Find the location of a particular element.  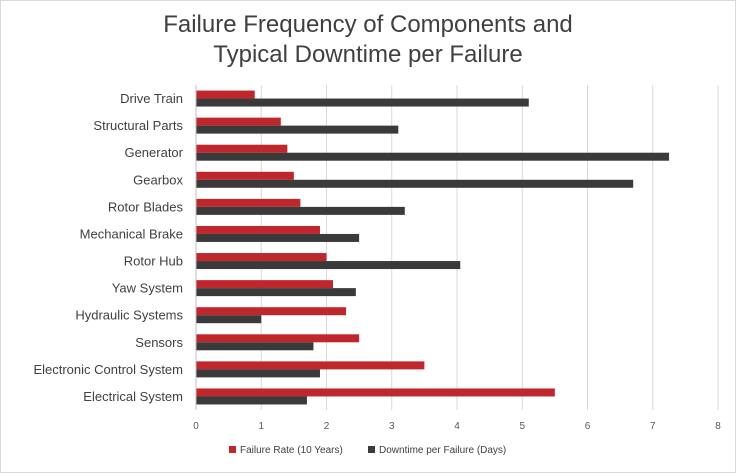

legend-label: Failure Rate (10 Years) is located at coordinates (291, 450).